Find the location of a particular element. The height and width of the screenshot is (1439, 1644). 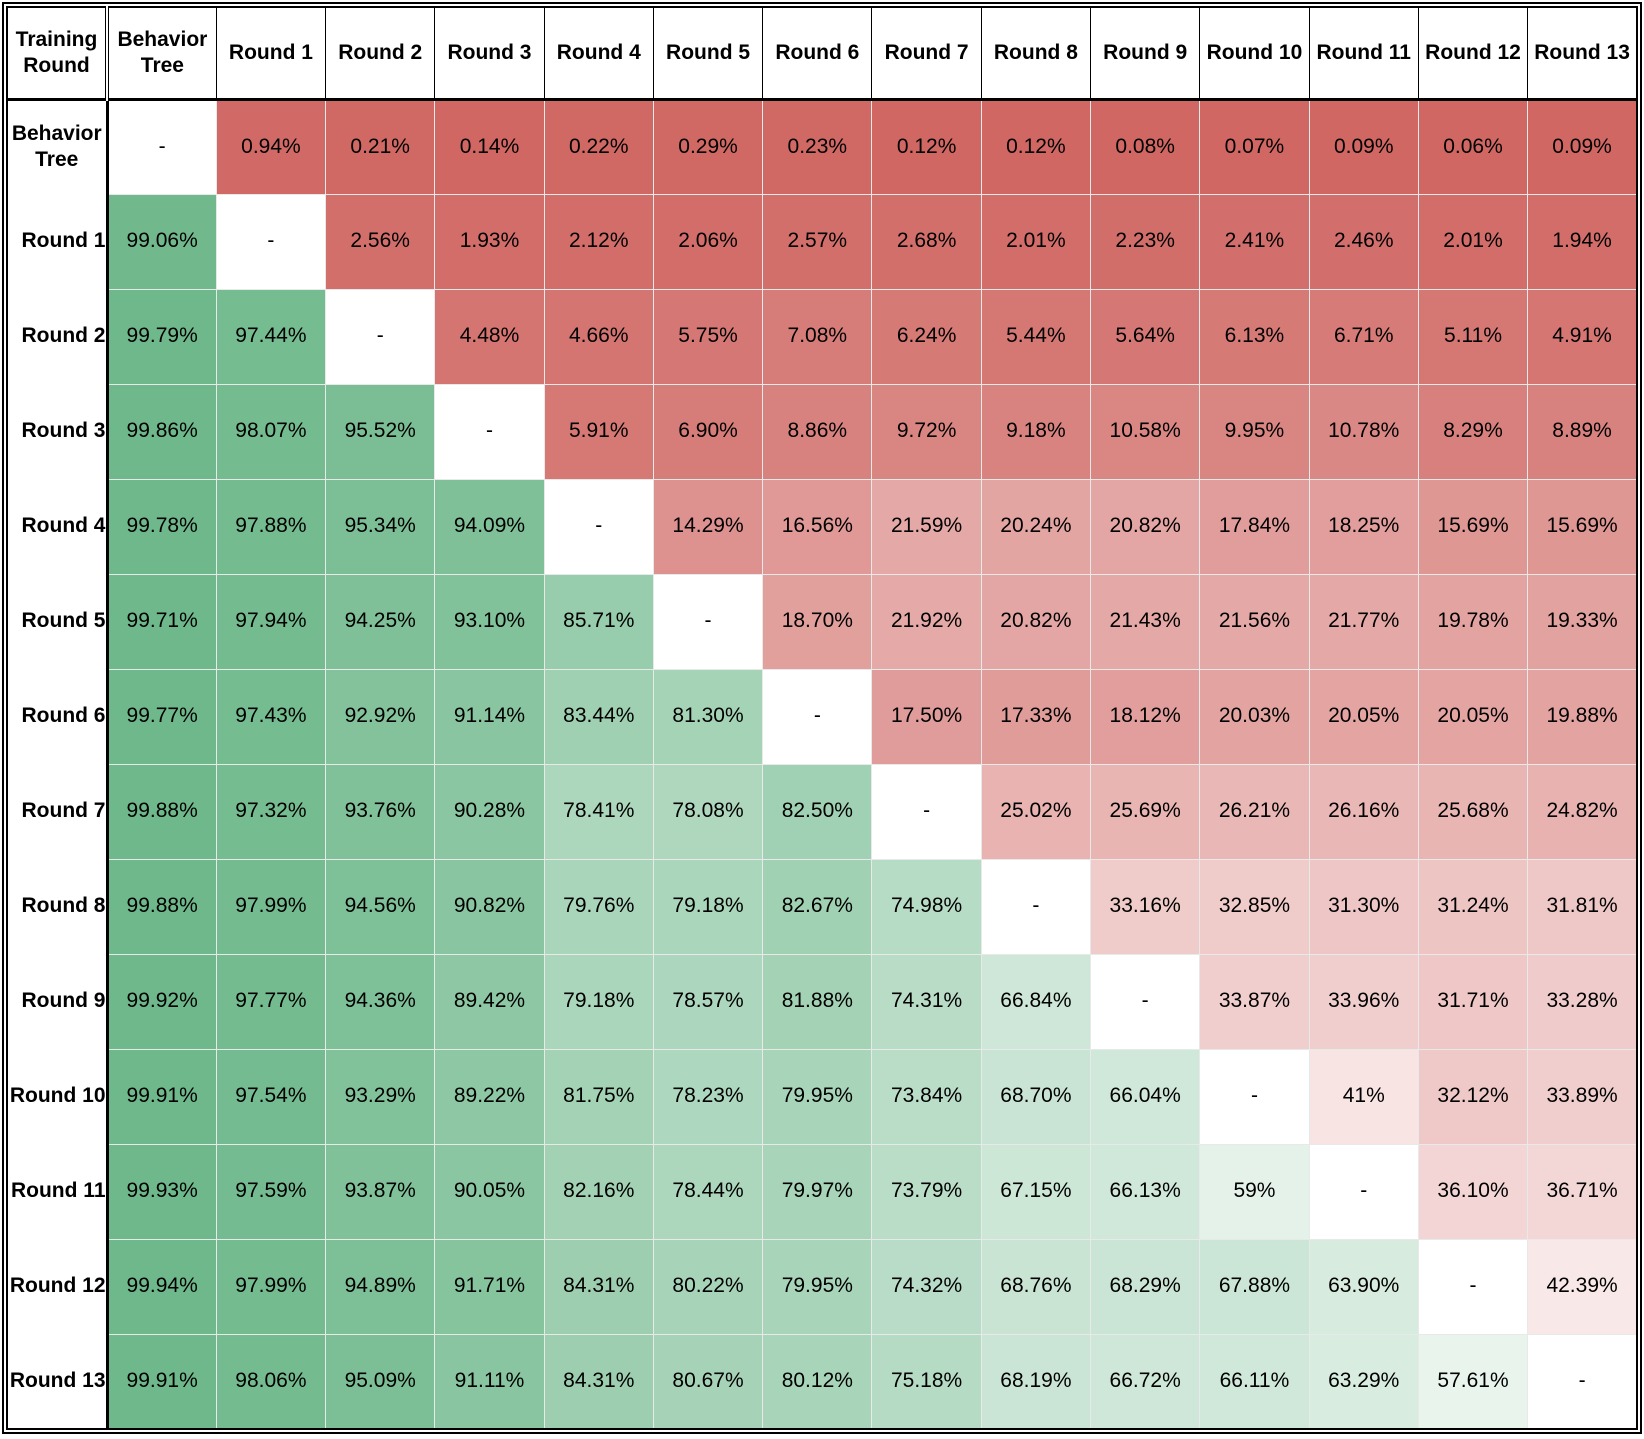

matrix-cell: 99.78% is located at coordinates (161, 526).